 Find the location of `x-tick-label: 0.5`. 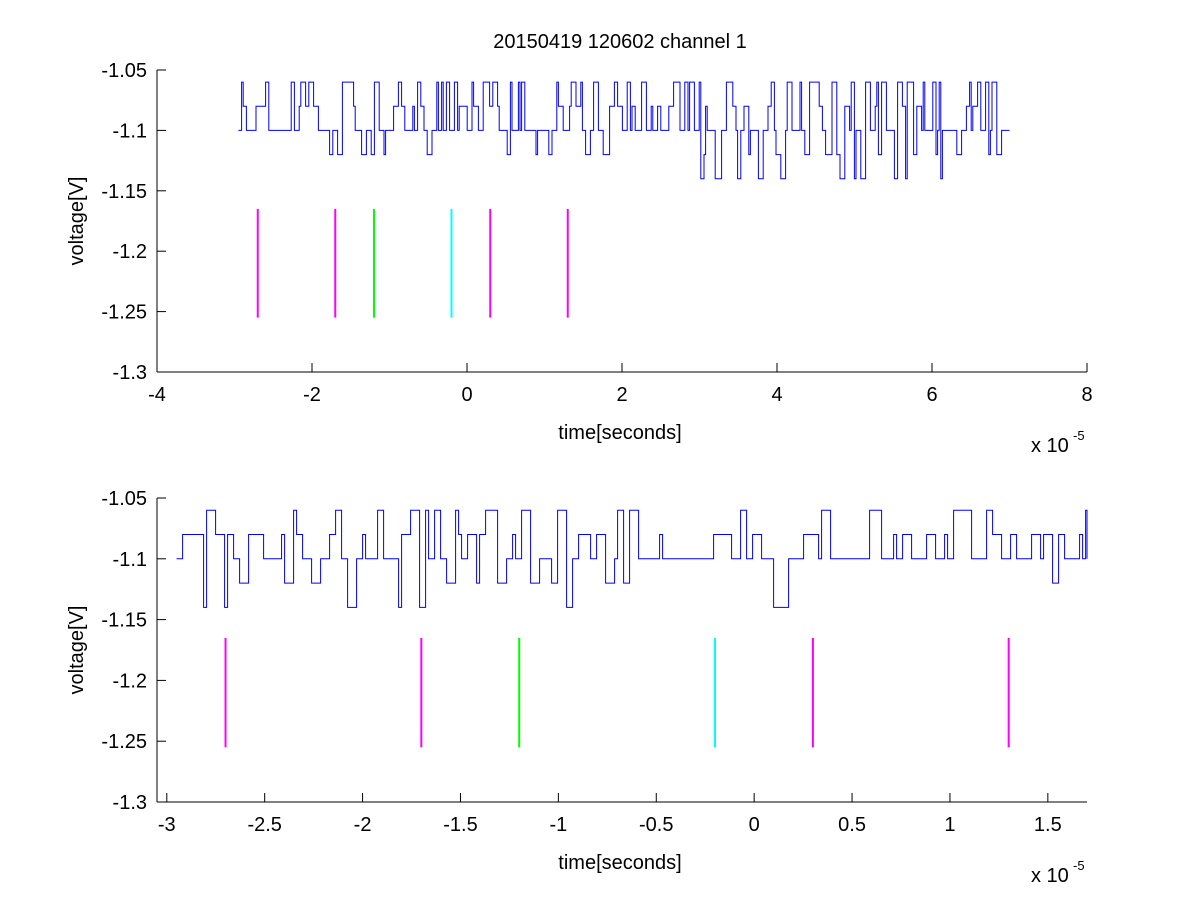

x-tick-label: 0.5 is located at coordinates (852, 825).